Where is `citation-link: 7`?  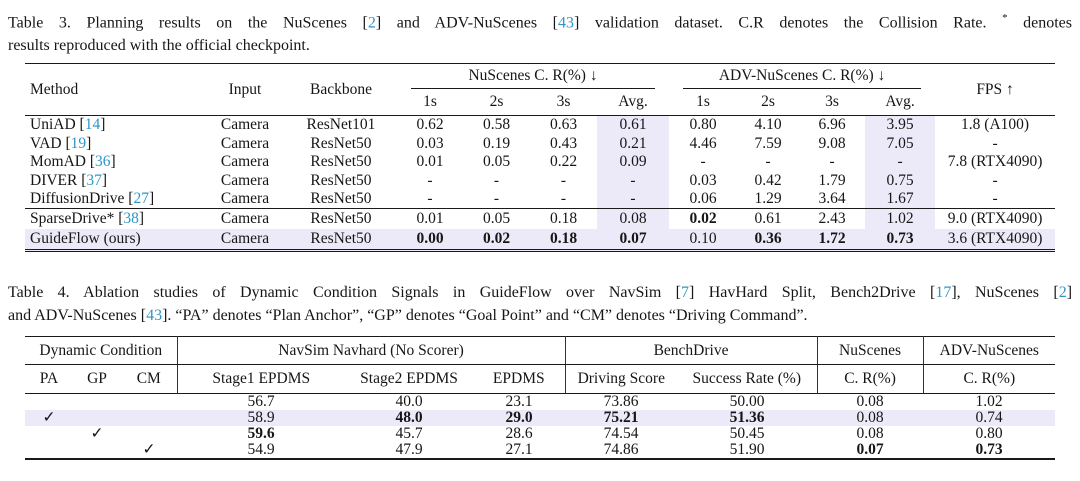
citation-link: 7 is located at coordinates (685, 293).